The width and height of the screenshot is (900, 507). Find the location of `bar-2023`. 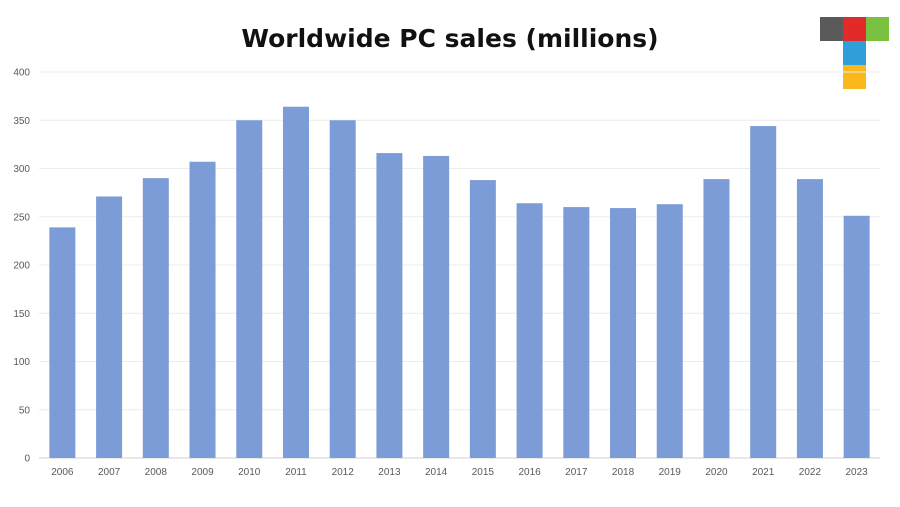

bar-2023 is located at coordinates (856, 336).